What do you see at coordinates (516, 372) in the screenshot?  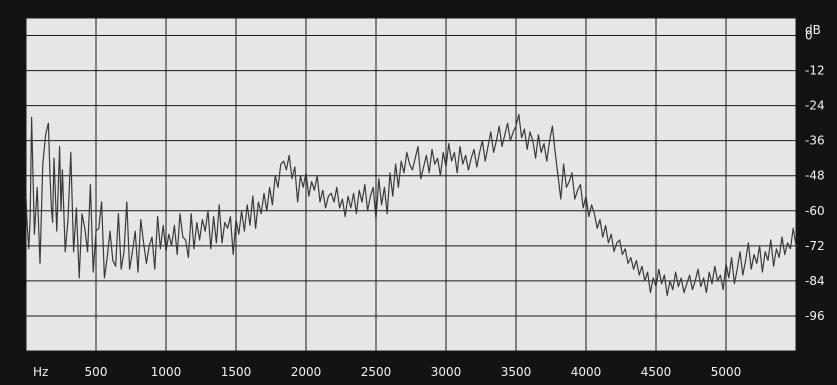 I see `x-tick-label: 3500` at bounding box center [516, 372].